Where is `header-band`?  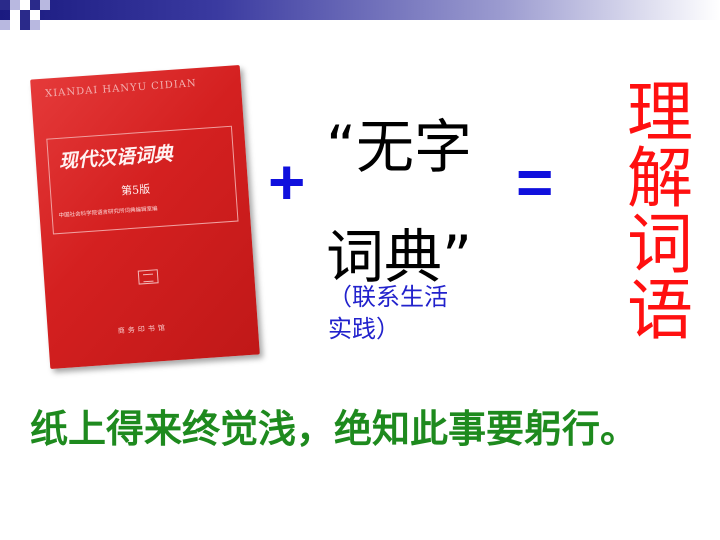
header-band is located at coordinates (360, 10).